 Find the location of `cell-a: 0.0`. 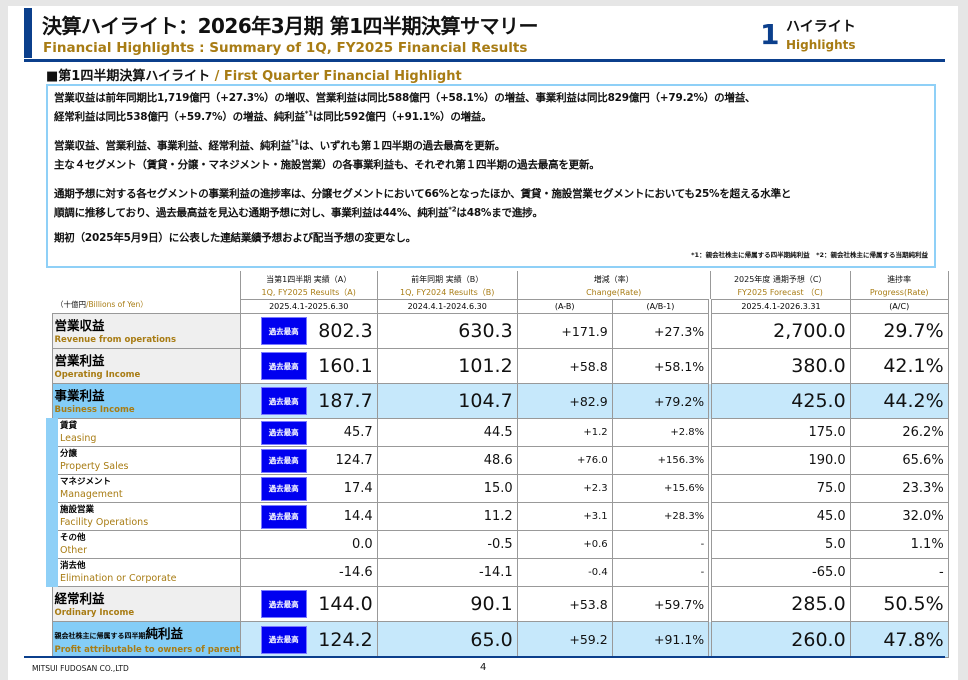

cell-a: 0.0 is located at coordinates (308, 544).